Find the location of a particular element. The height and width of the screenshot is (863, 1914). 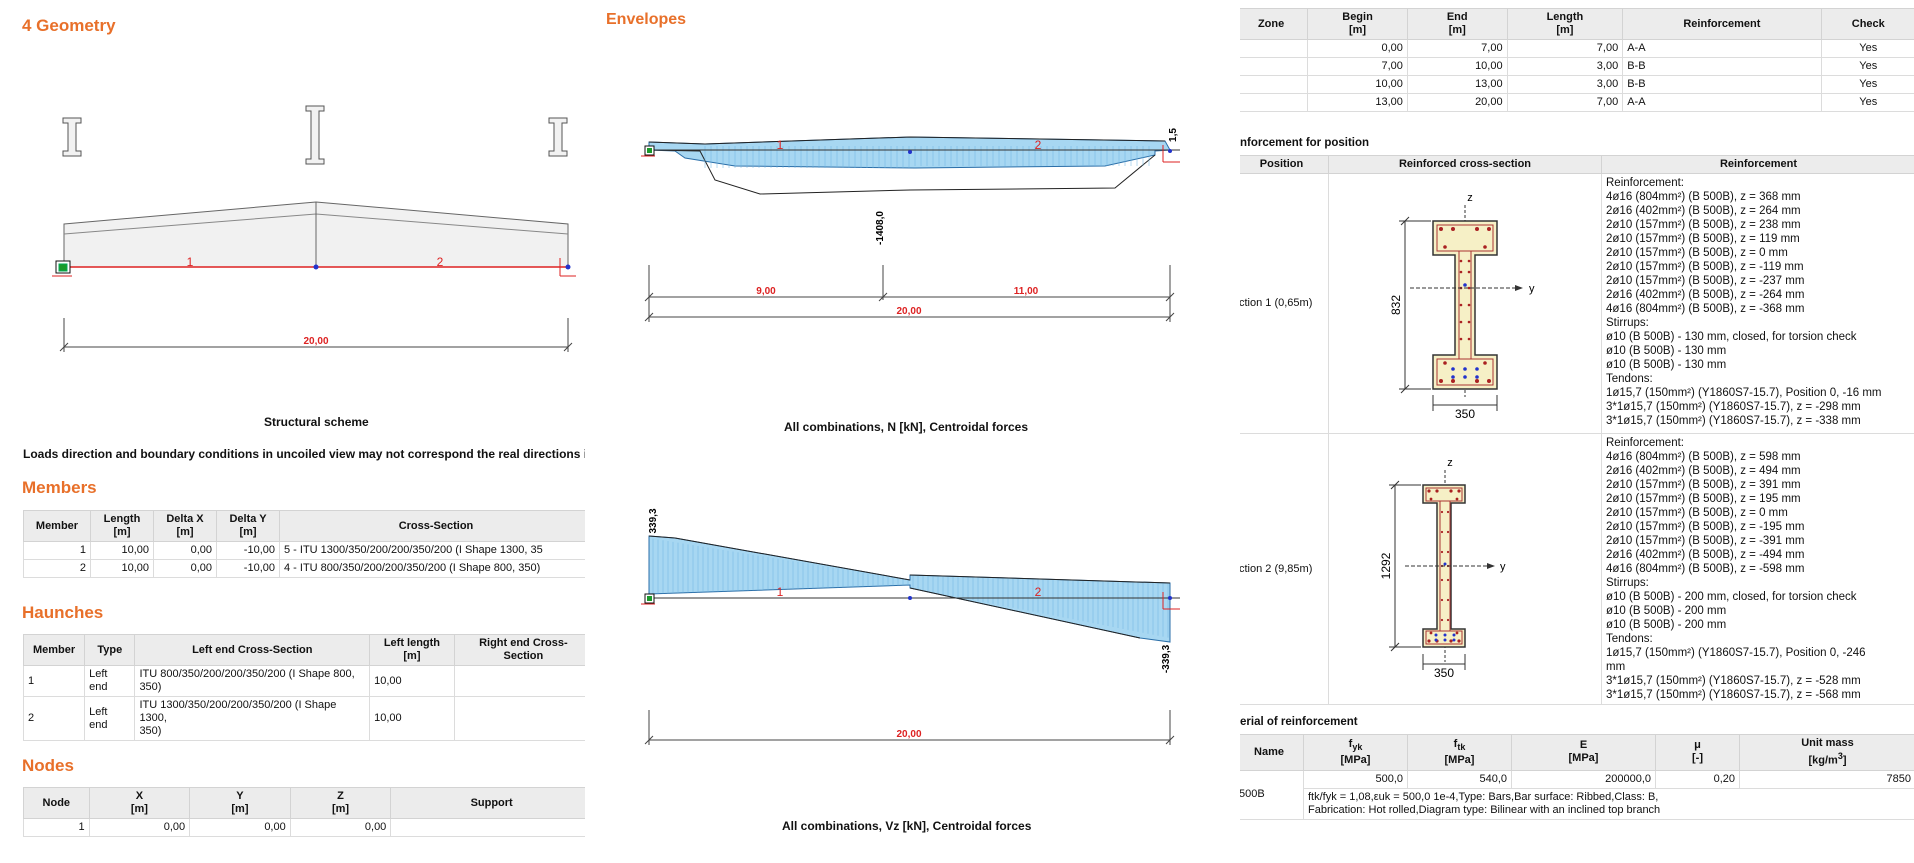

zones-cell: A-A is located at coordinates (1722, 48).